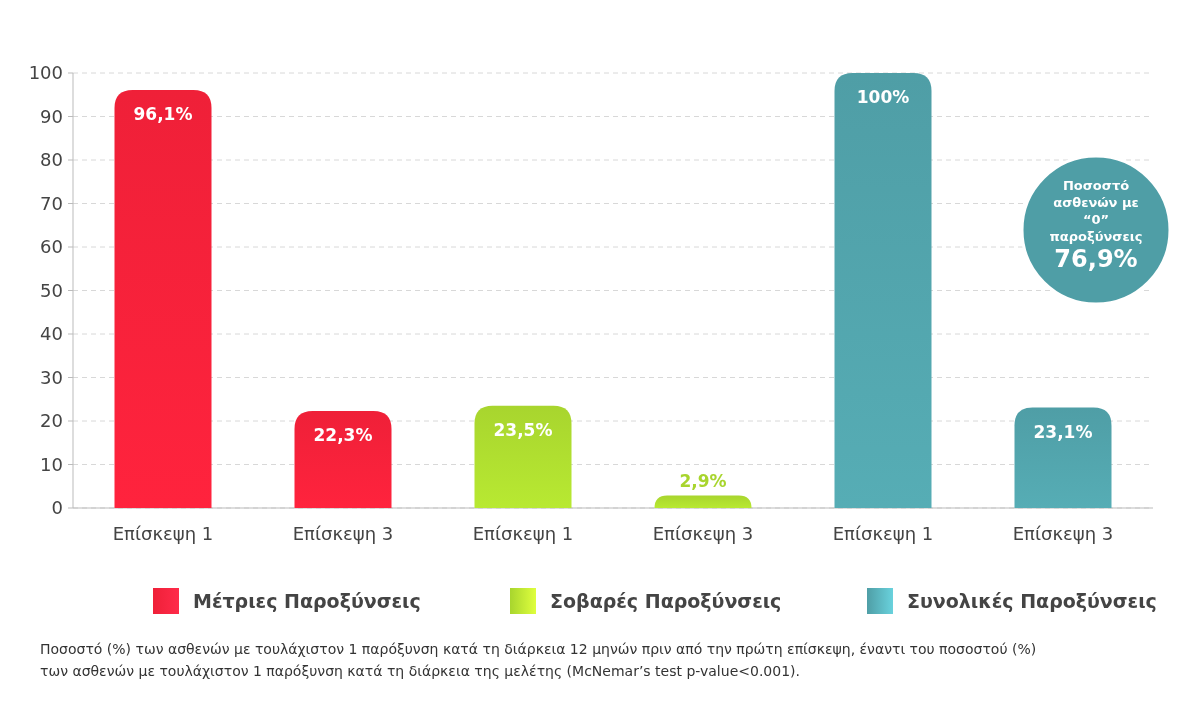 The image size is (1201, 722). I want to click on y-tick-label: 60, so click(51, 247).